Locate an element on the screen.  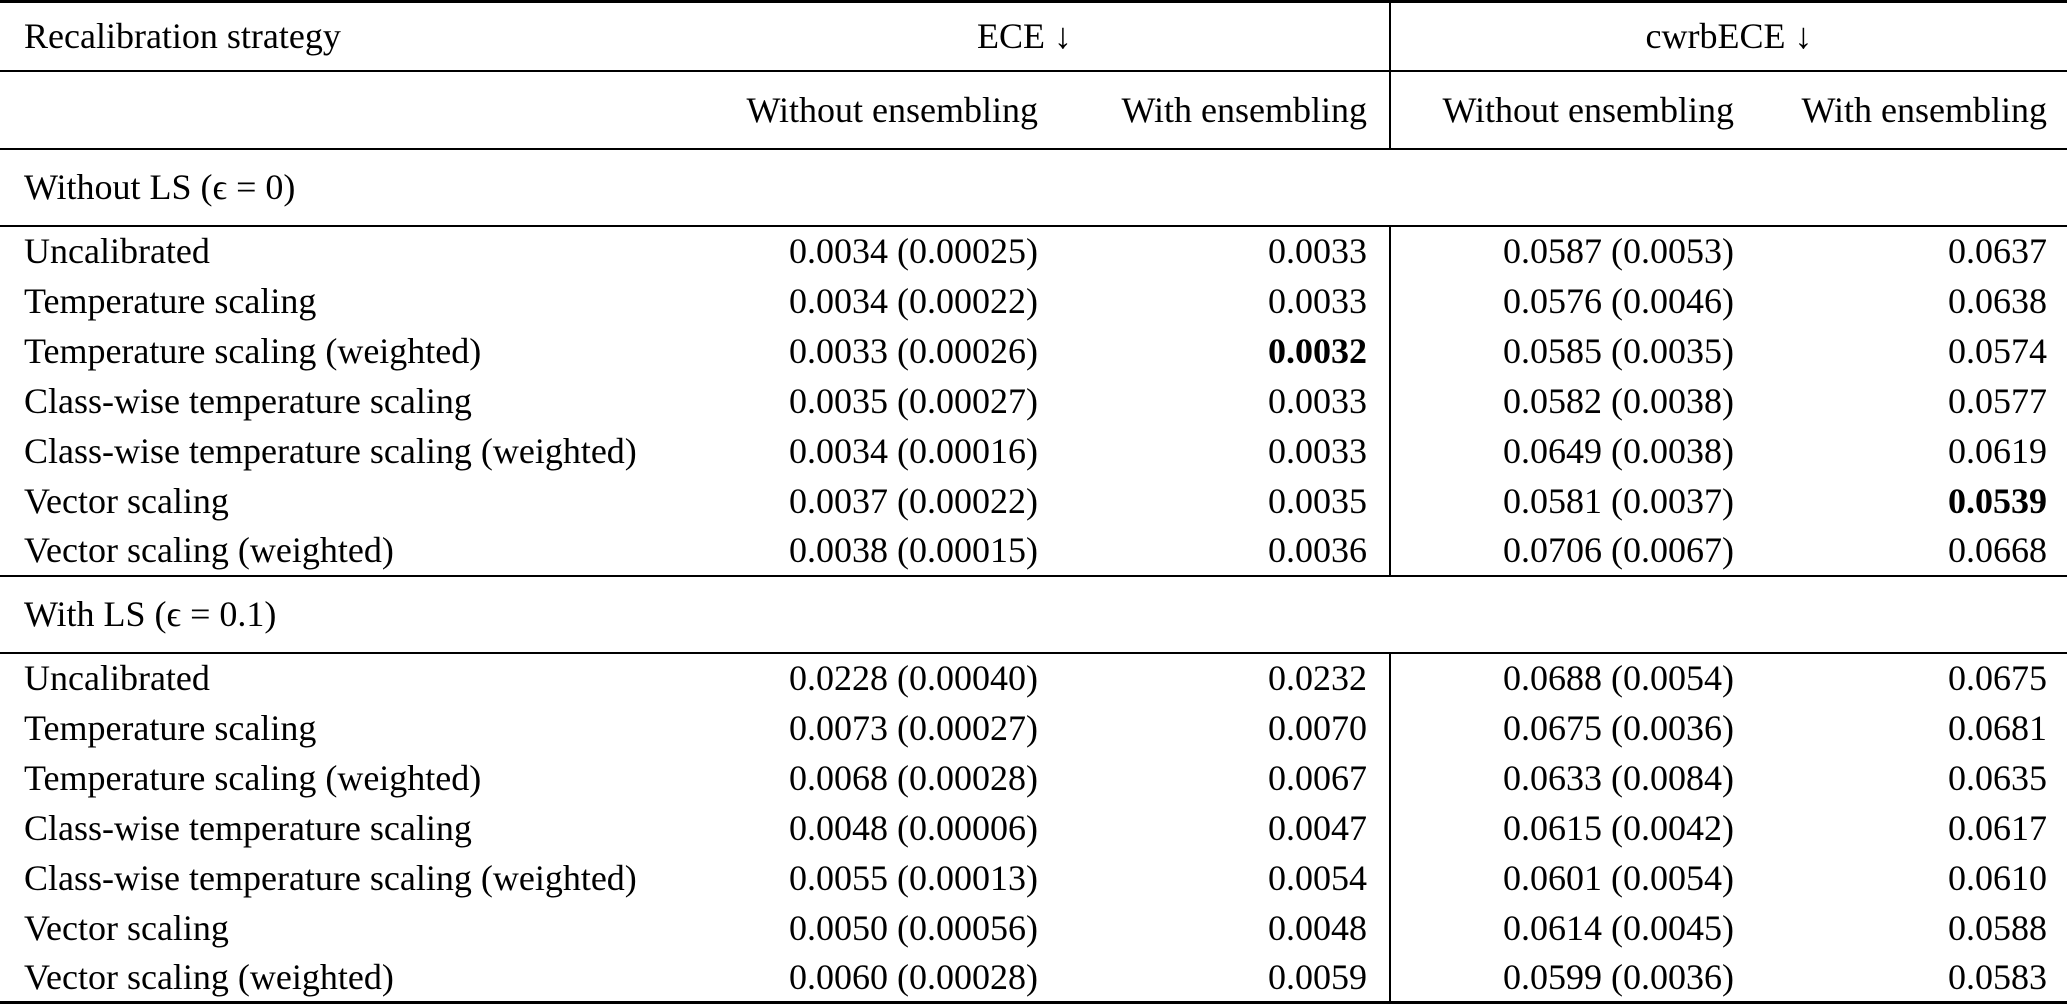
value-cell-ece-without: 0.0073 (0.00027) is located at coordinates (913, 727).